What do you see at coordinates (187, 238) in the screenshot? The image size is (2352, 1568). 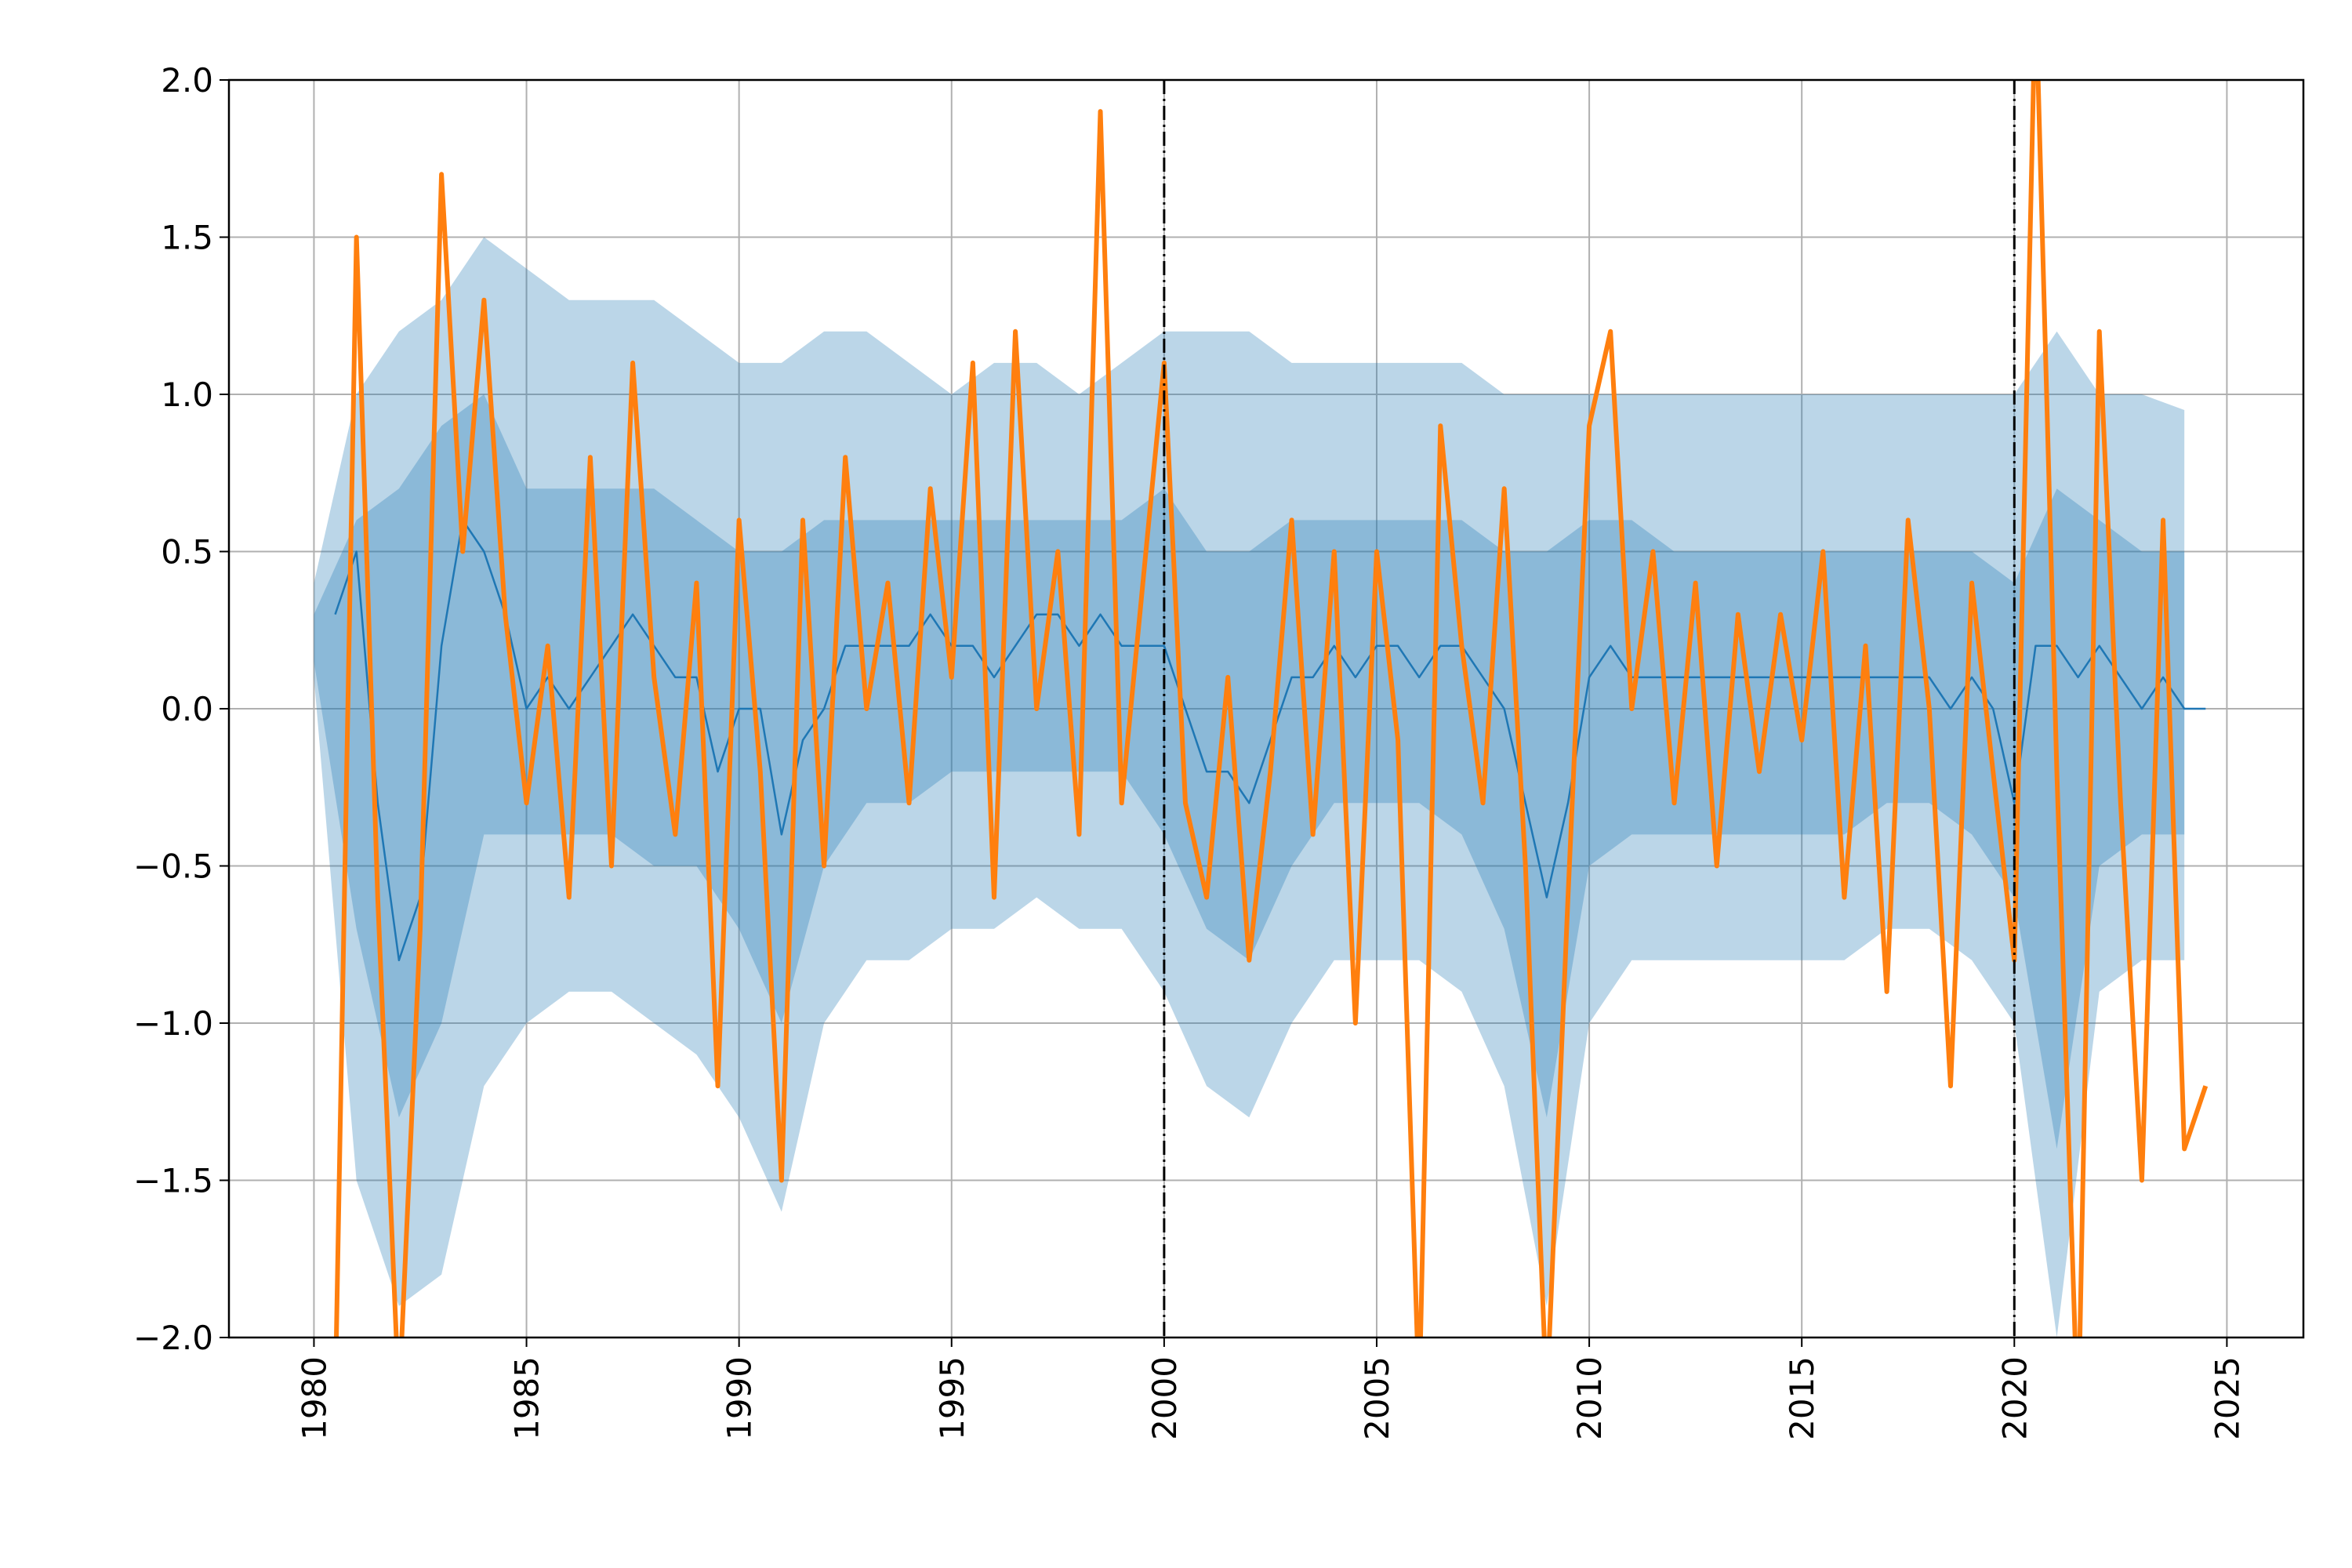 I see `y-tick-label: 1.5` at bounding box center [187, 238].